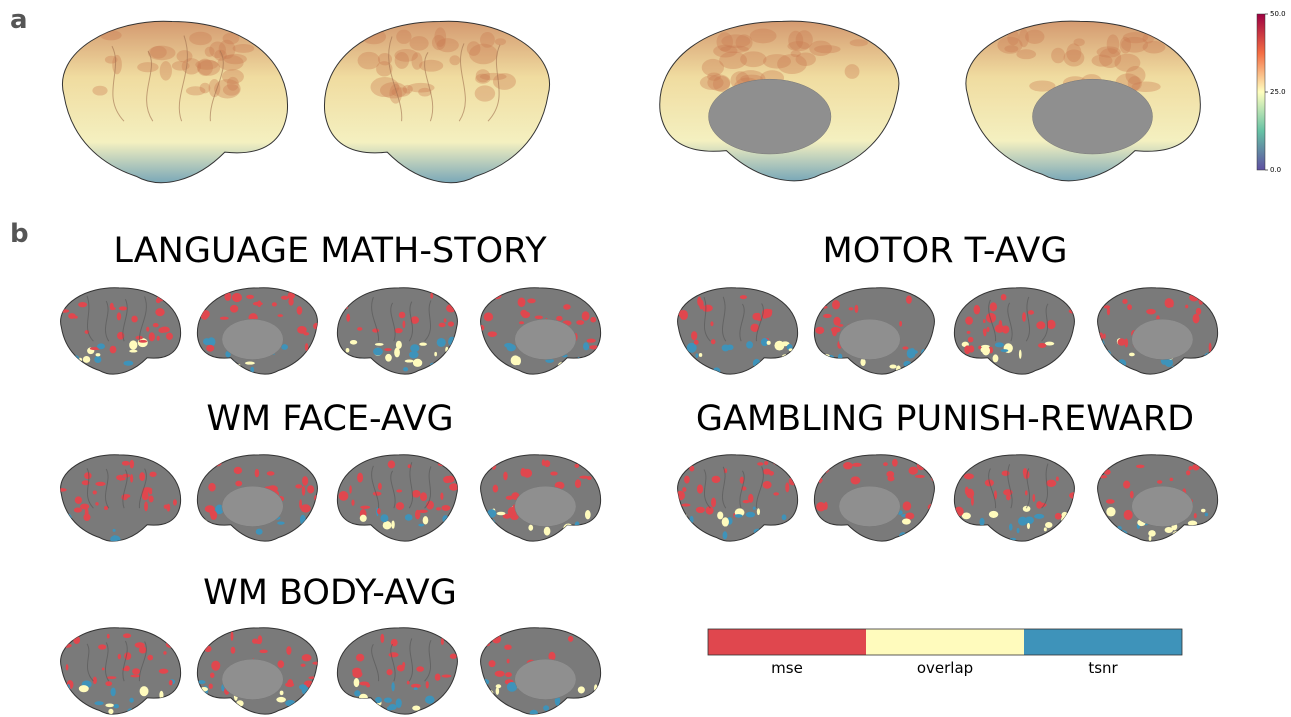 The height and width of the screenshot is (717, 1291). I want to click on legend-frame, so click(945, 642).